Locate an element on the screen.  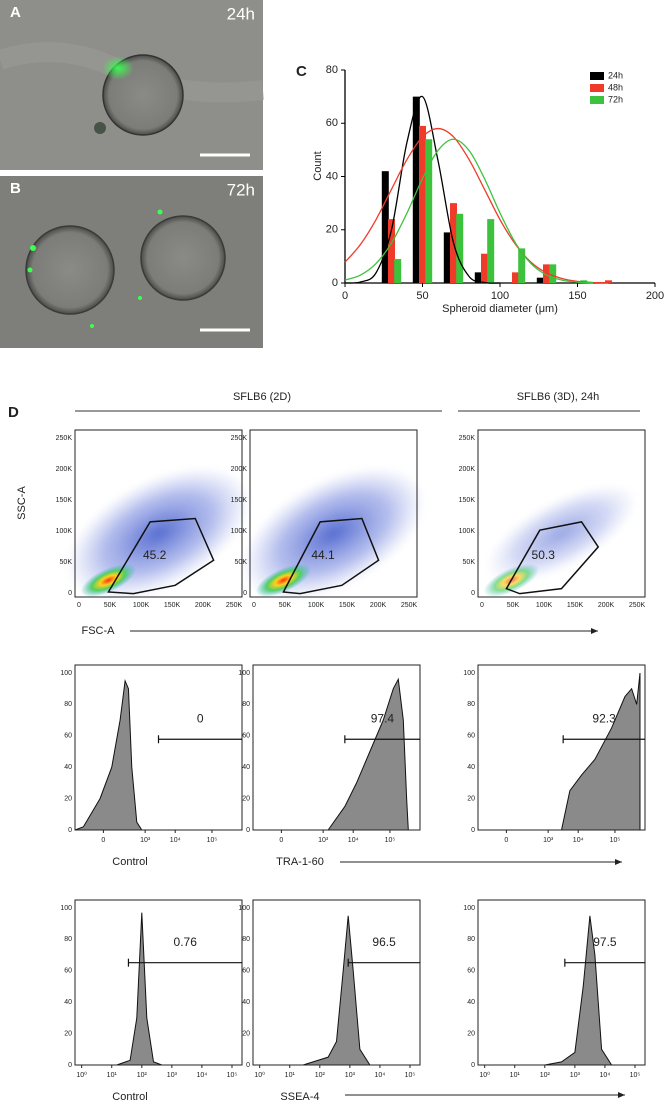
gate-value: 50.3 is located at coordinates (544, 555).